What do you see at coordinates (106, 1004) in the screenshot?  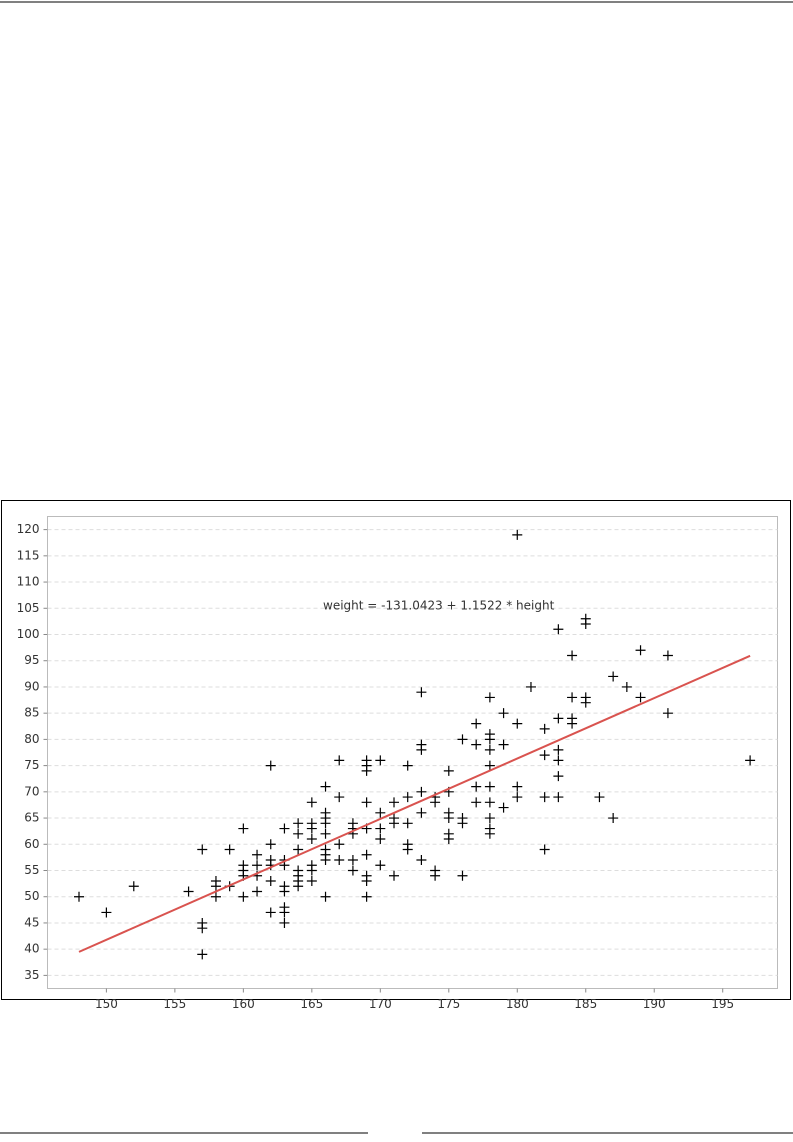 I see `x-tick-label: 150` at bounding box center [106, 1004].